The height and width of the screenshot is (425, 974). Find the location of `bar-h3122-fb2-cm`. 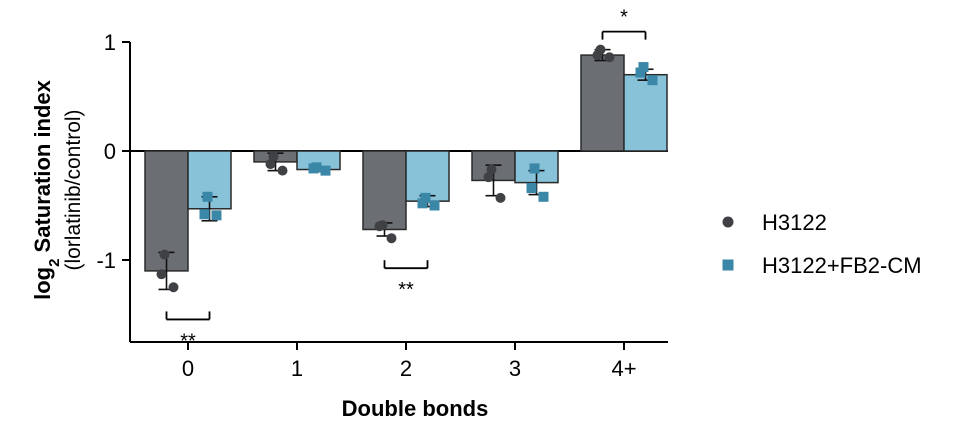

bar-h3122-fb2-cm is located at coordinates (645, 112).